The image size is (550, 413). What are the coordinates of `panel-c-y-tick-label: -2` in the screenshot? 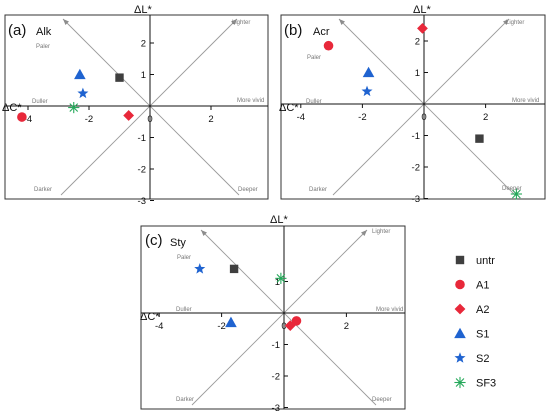 It's located at (276, 377).